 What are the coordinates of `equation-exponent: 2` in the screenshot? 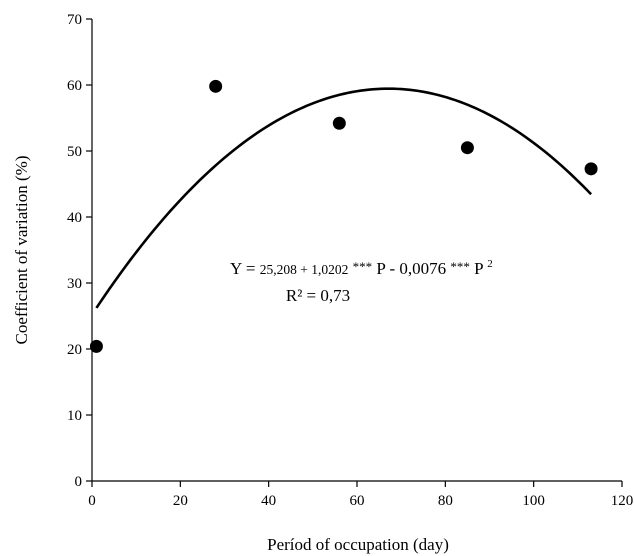 It's located at (490, 264).